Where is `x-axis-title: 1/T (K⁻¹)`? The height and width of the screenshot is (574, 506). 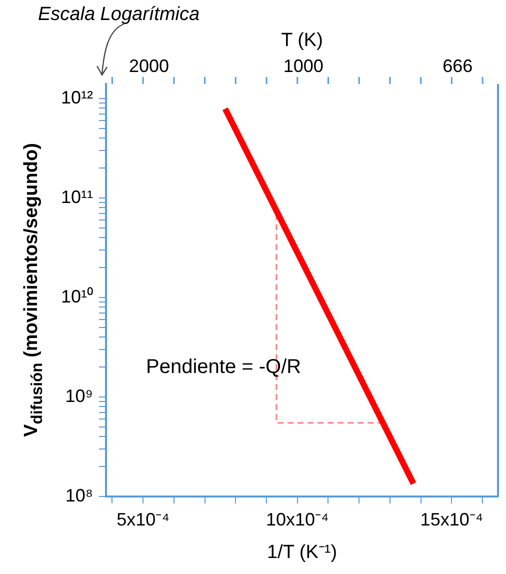
x-axis-title: 1/T (K⁻¹) is located at coordinates (302, 552).